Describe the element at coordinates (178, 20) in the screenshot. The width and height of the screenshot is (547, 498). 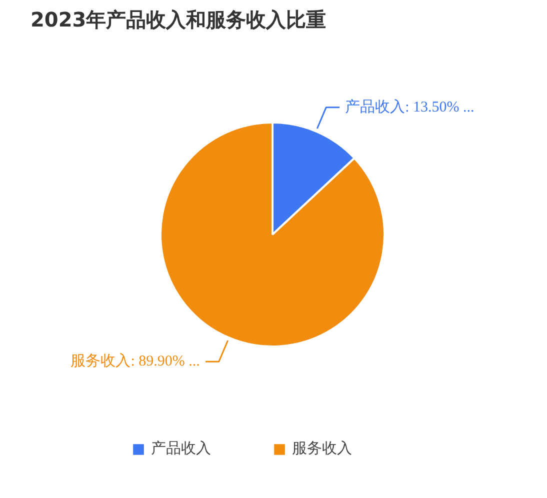
I see `chart-title: 2023年产品收入和服务收入比重` at that location.